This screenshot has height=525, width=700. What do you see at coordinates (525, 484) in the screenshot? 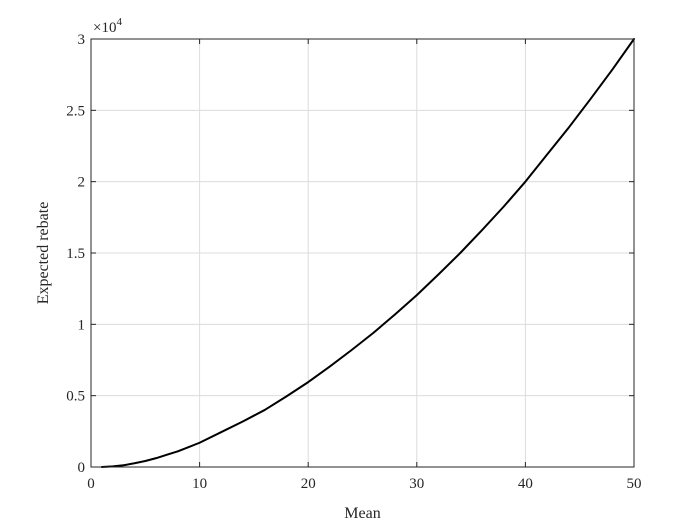
I see `x-tick-label: 40` at bounding box center [525, 484].